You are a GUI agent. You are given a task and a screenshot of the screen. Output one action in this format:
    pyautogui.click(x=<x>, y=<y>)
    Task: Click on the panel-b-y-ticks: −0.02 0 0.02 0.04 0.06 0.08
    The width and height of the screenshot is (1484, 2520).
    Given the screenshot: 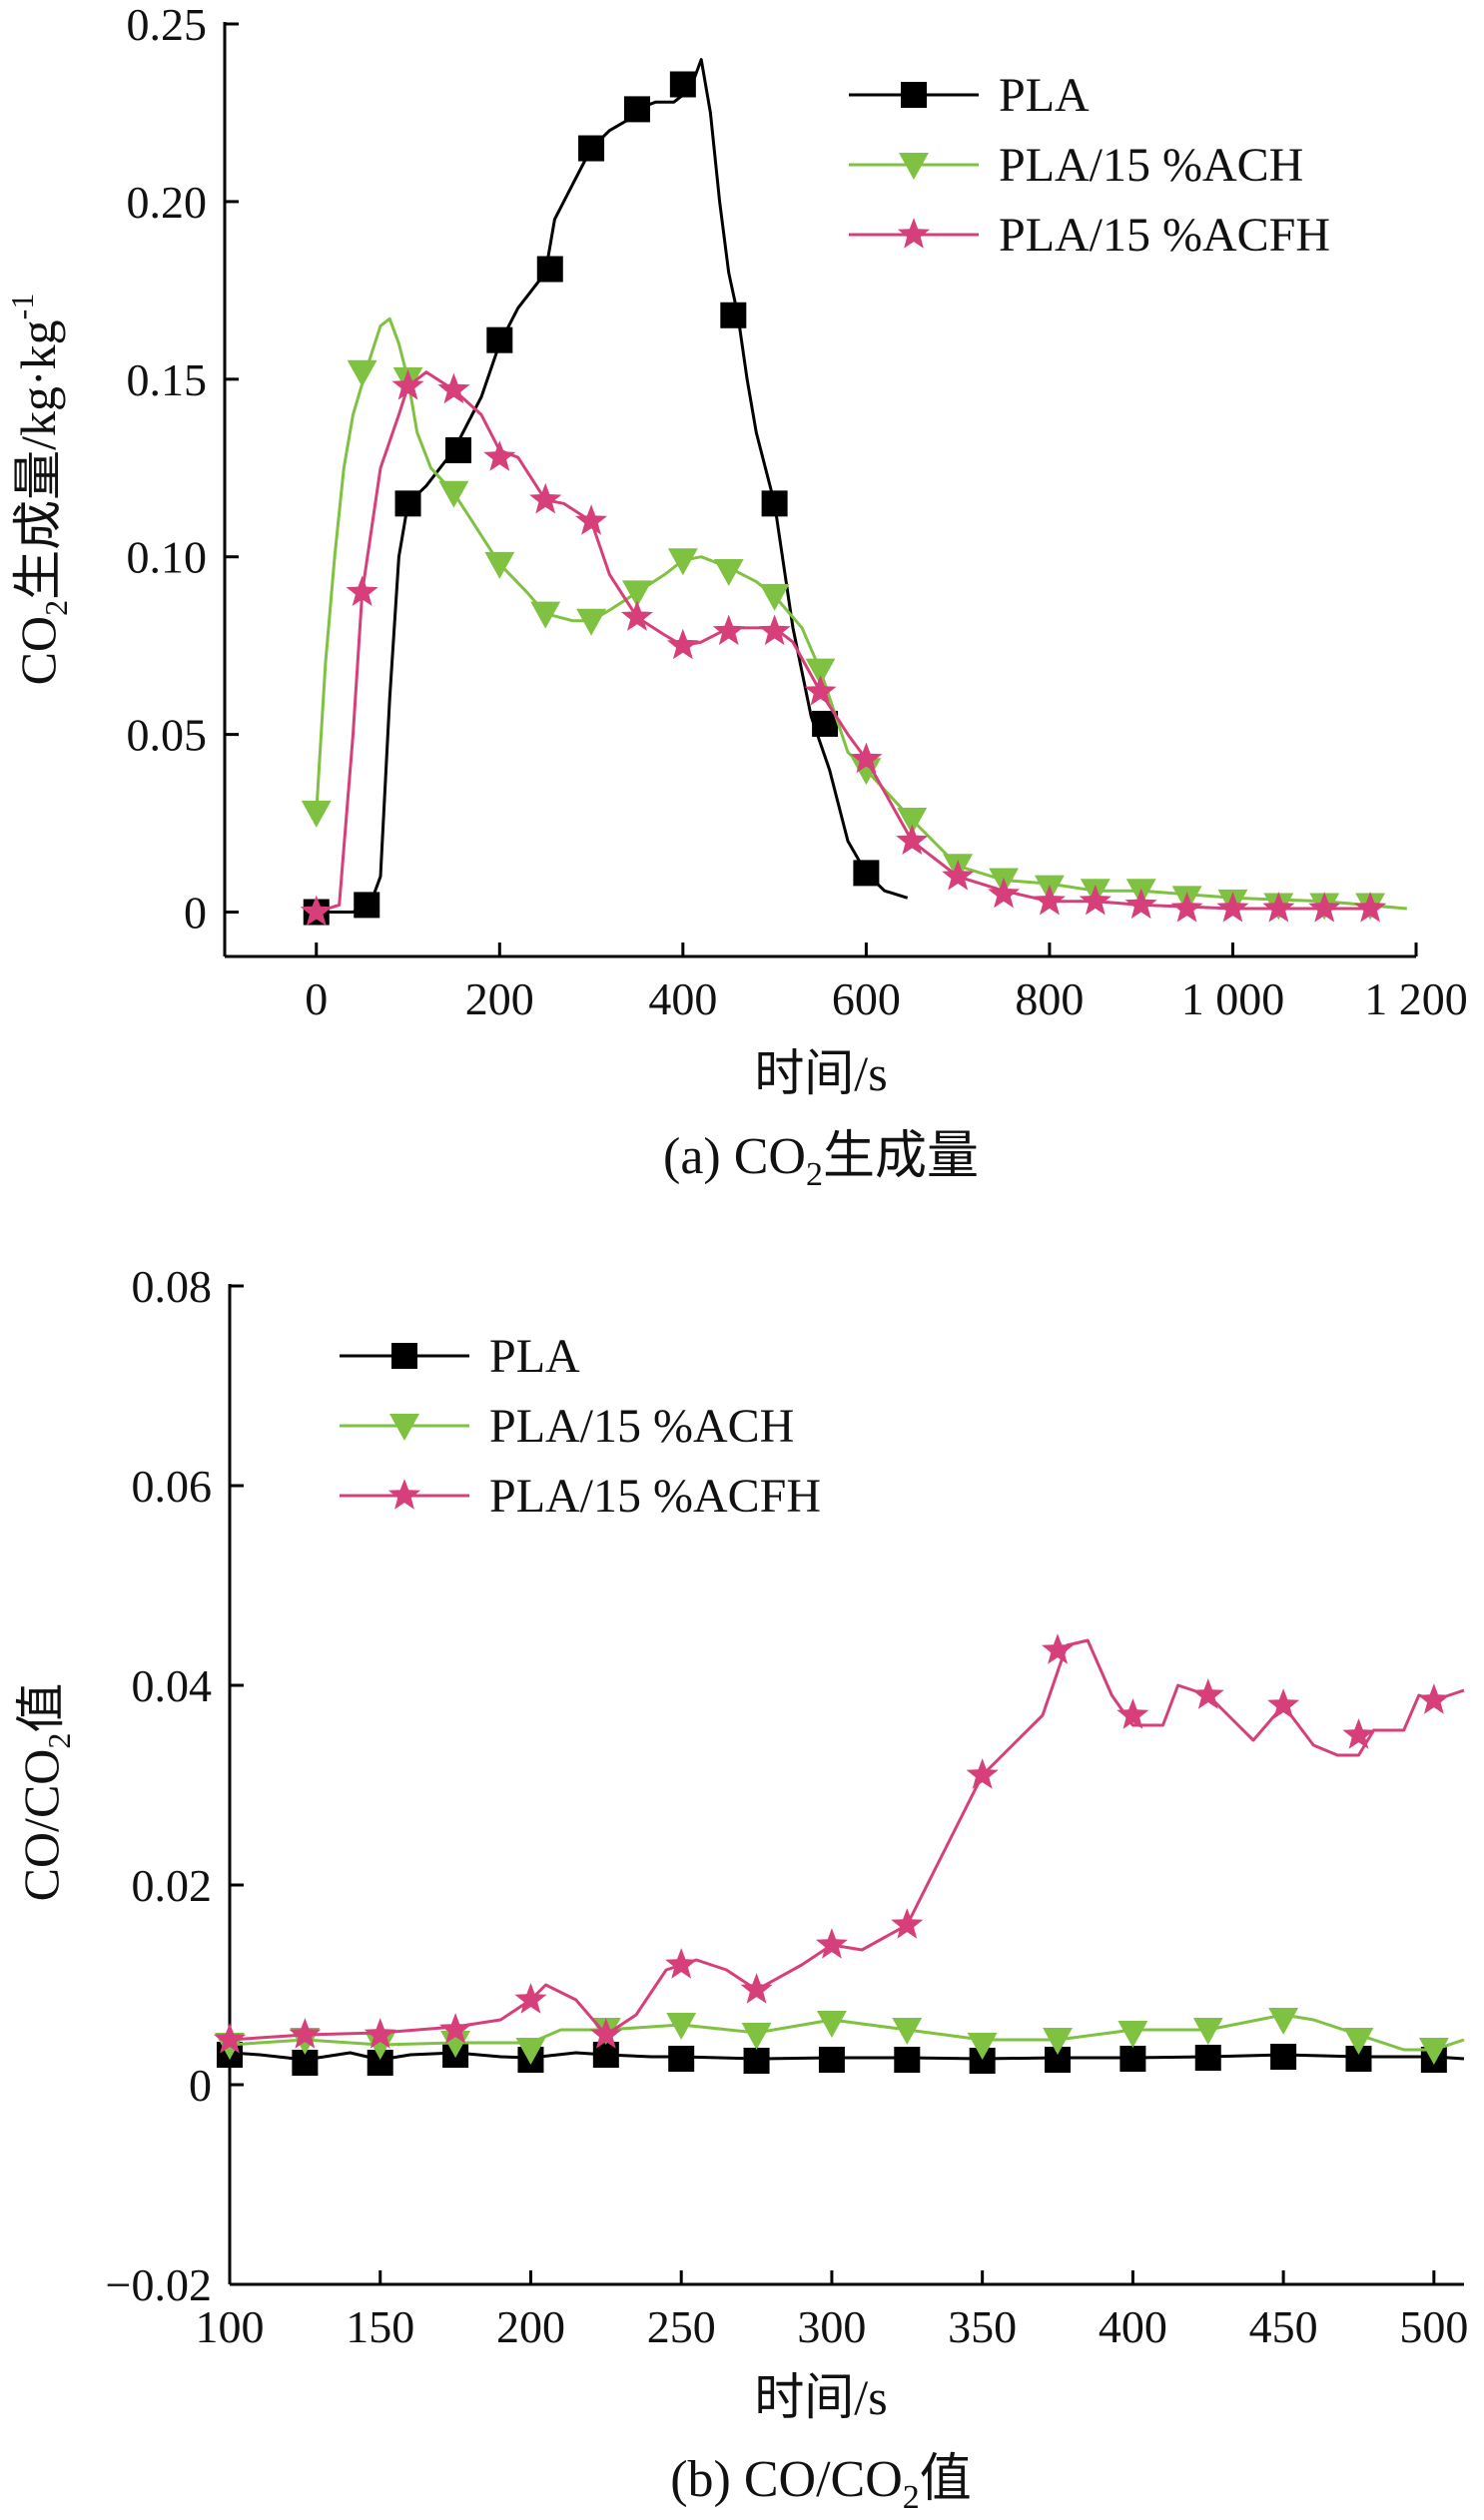 What is the action you would take?
    pyautogui.click(x=175, y=1785)
    